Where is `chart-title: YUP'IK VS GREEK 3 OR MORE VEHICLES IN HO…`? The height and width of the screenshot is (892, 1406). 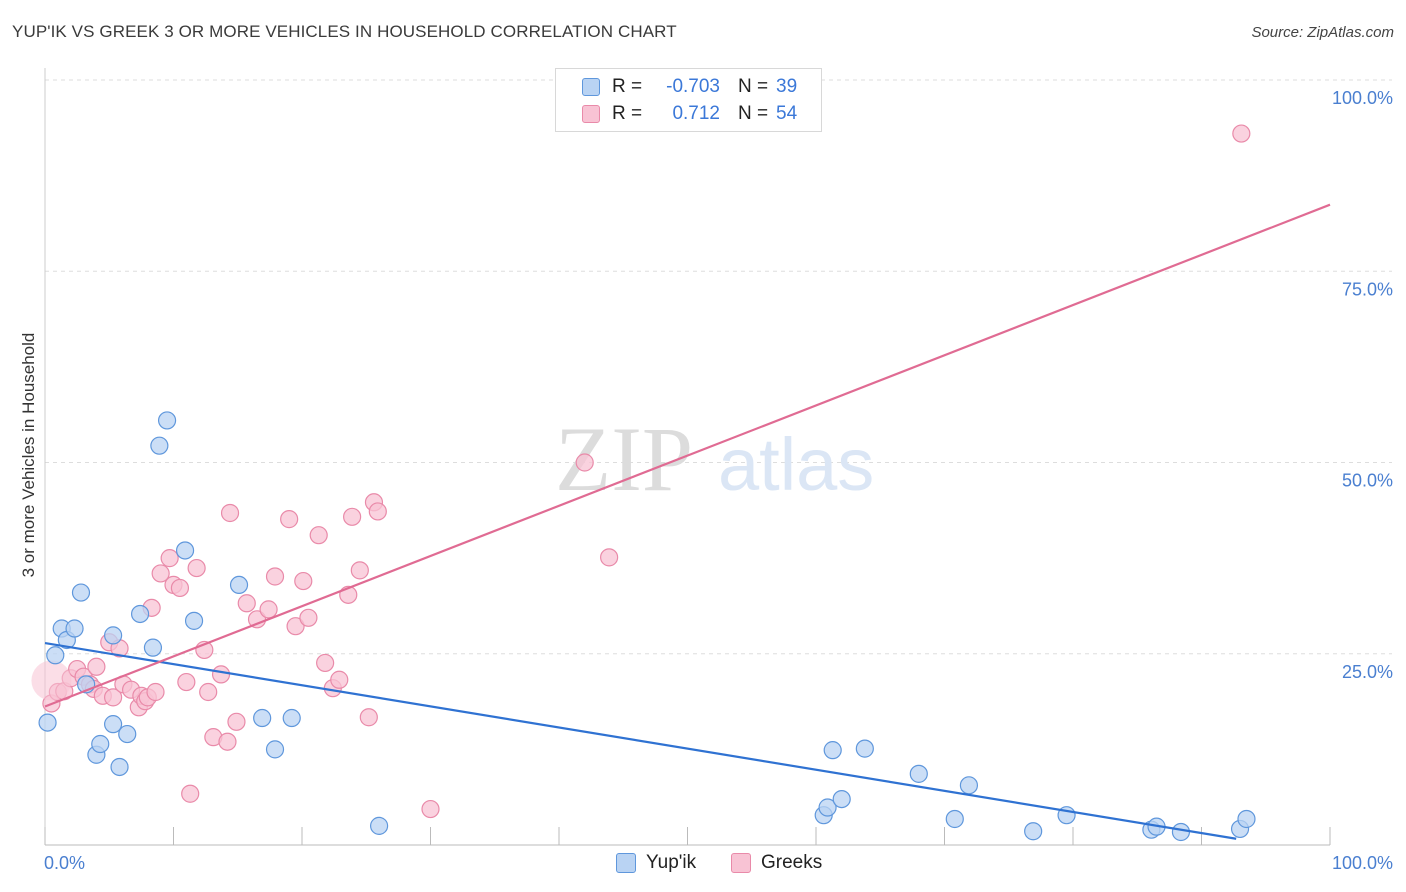 chart-title: YUP'IK VS GREEK 3 OR MORE VEHICLES IN HO… is located at coordinates (344, 31).